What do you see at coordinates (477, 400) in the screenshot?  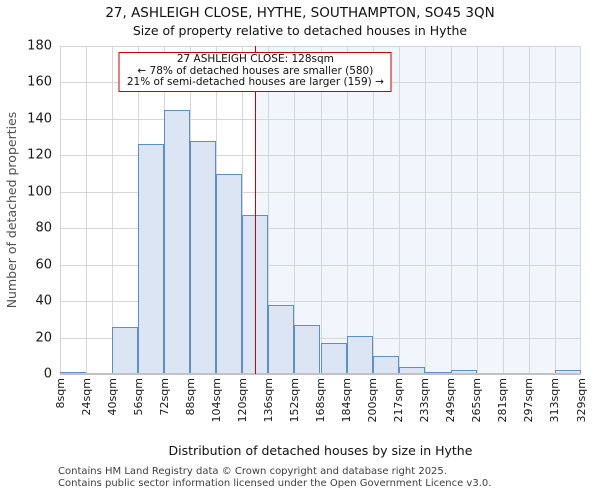 I see `x-tick-label: 265sqm` at bounding box center [477, 400].